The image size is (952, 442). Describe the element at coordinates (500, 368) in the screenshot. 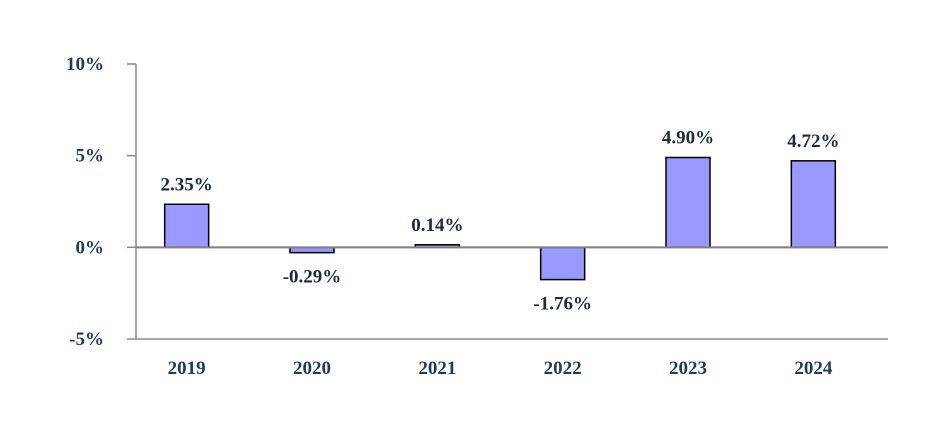

I see `x-axis-labels: 2019 2020 2021 2022 2023 2024` at that location.